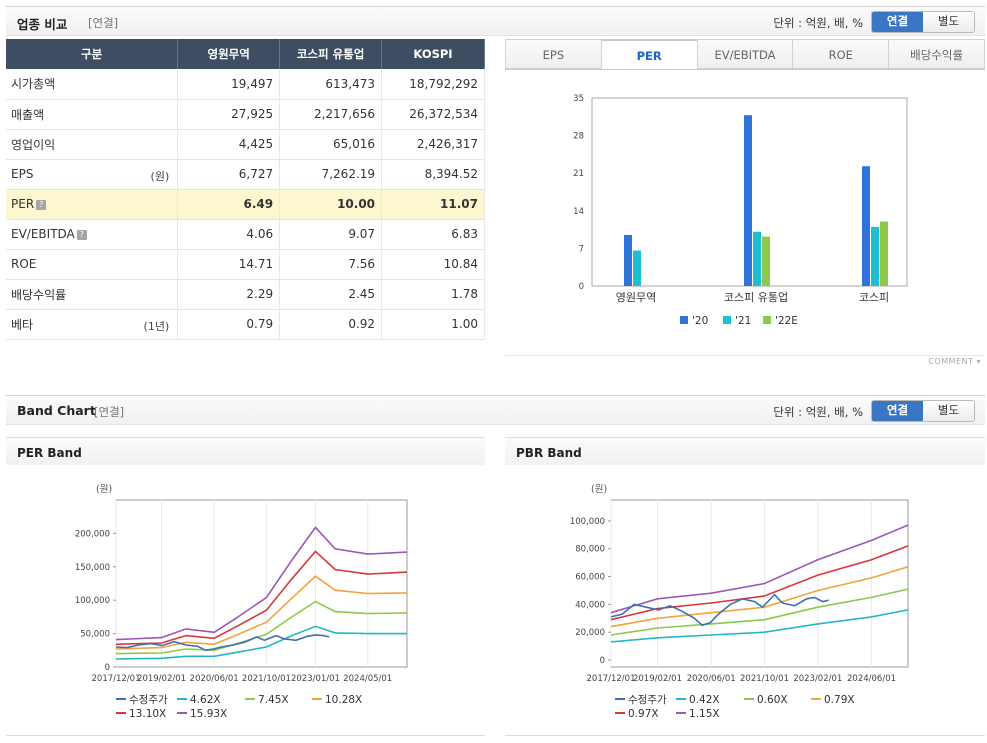 Image resolution: width=987 pixels, height=743 pixels. What do you see at coordinates (495, 21) in the screenshot?
I see `compare-header: 업종 비교 [연결] 단위 : 억원, 배, % 연결 별도` at bounding box center [495, 21].